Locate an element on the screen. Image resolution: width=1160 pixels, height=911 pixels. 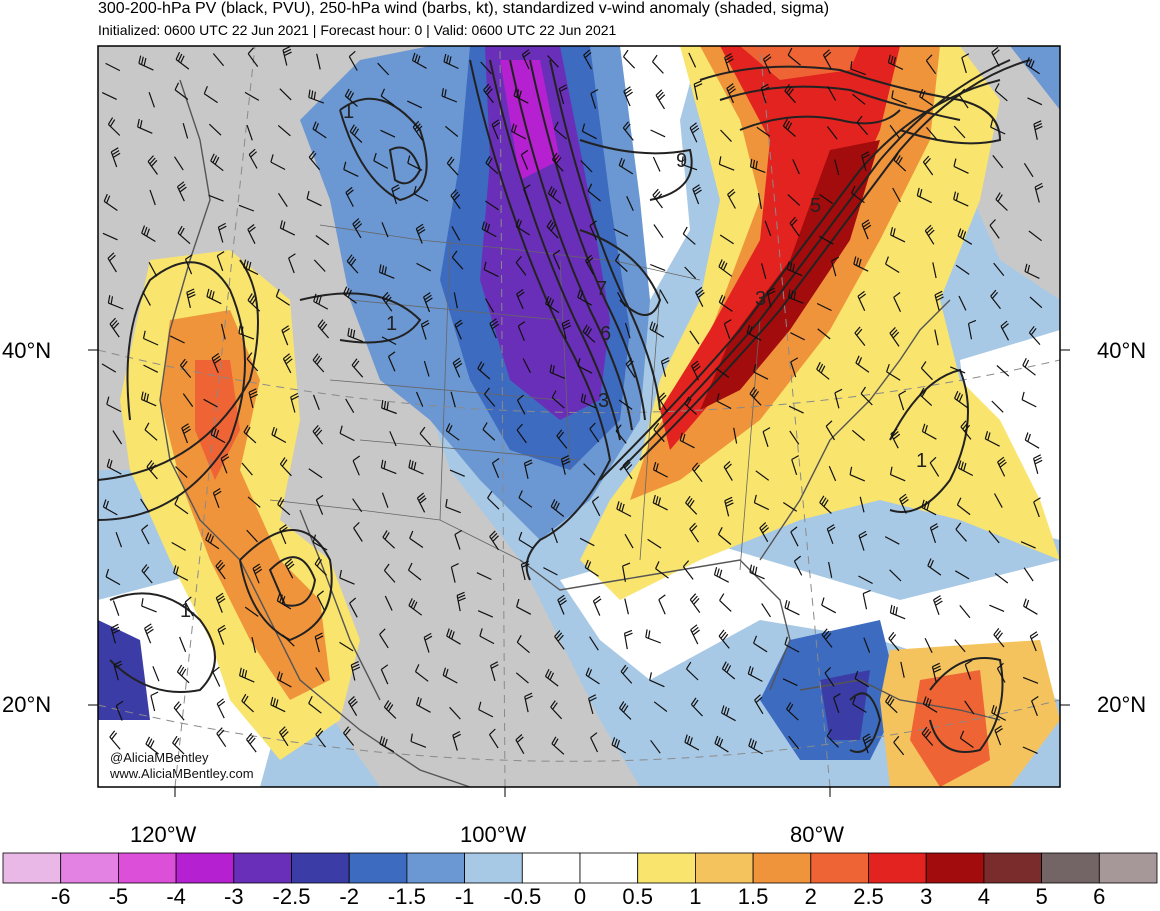
colorbar-tick-label: -6 is located at coordinates (60, 896).